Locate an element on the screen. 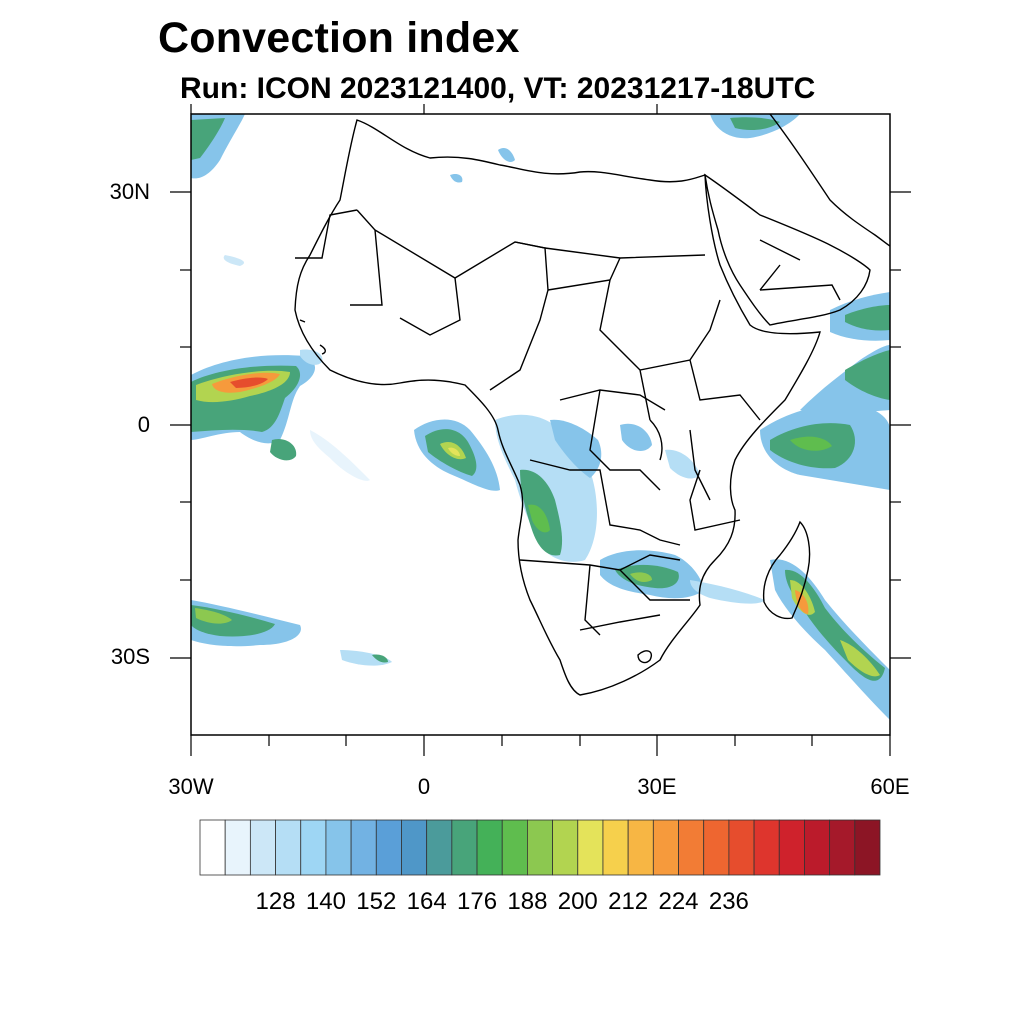  colorbar-label: 188 is located at coordinates (527, 901).